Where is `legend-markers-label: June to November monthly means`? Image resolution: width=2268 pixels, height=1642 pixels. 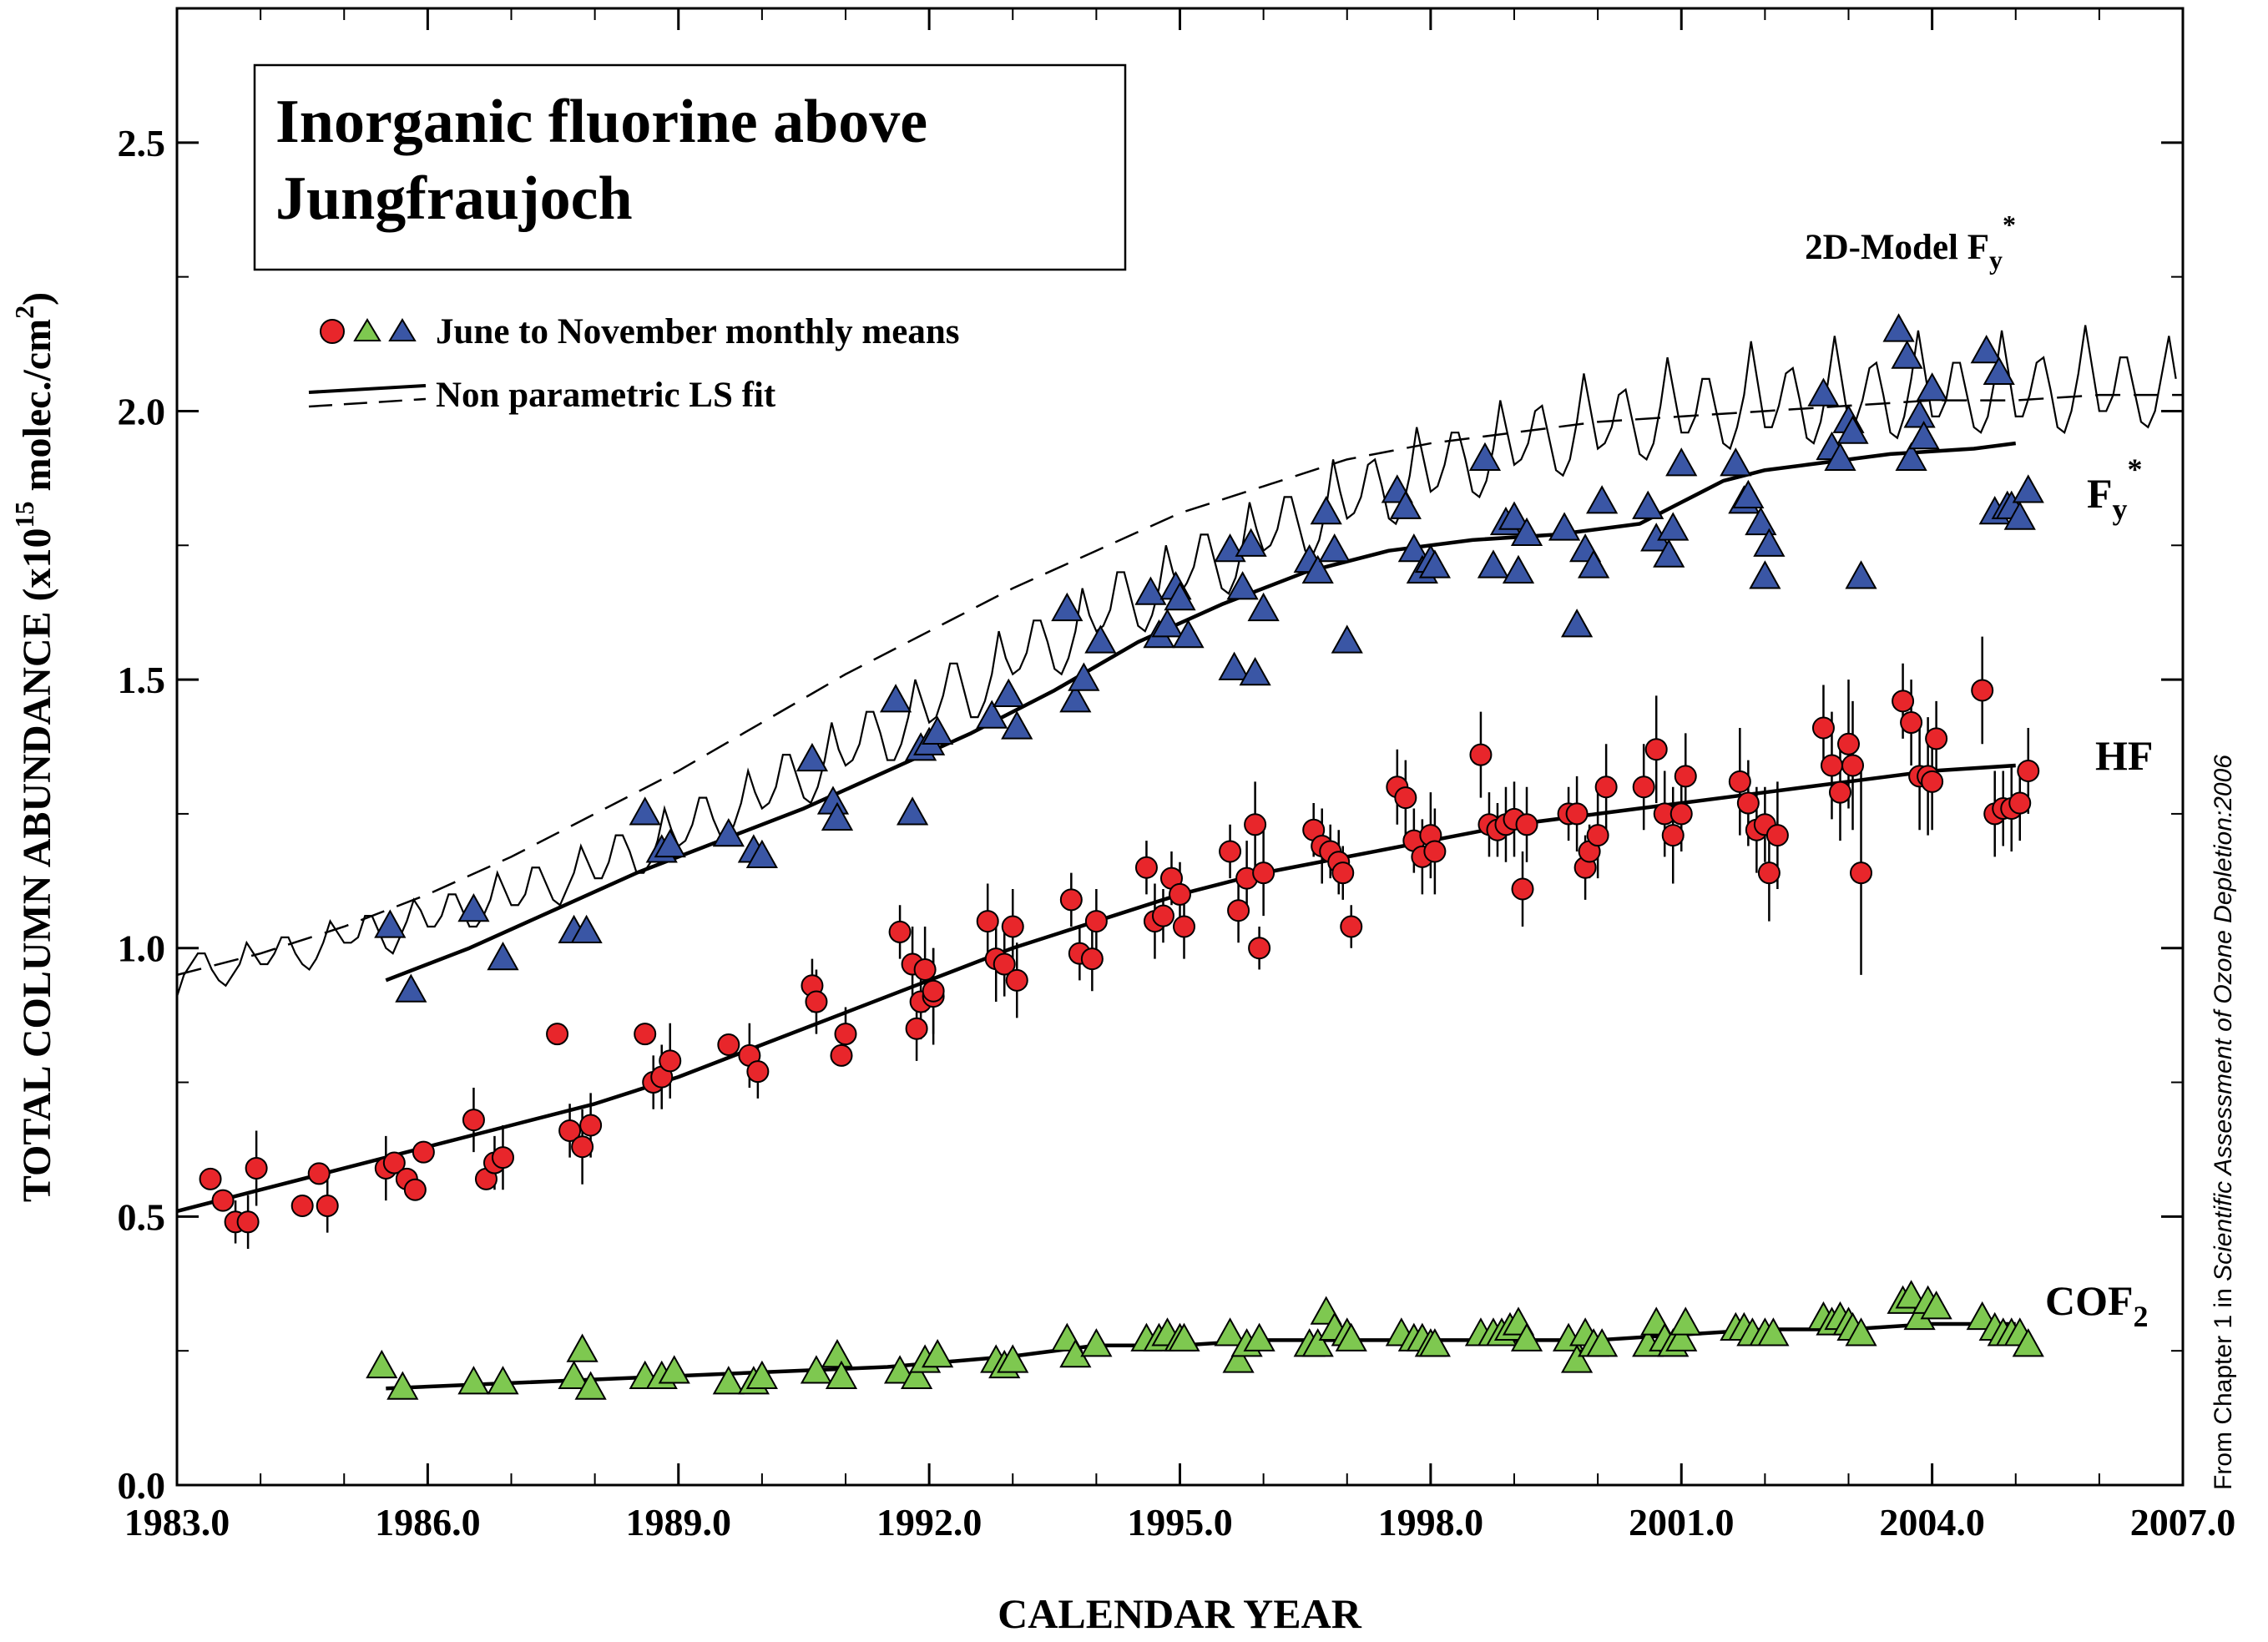 legend-markers-label: June to November monthly means is located at coordinates (697, 331).